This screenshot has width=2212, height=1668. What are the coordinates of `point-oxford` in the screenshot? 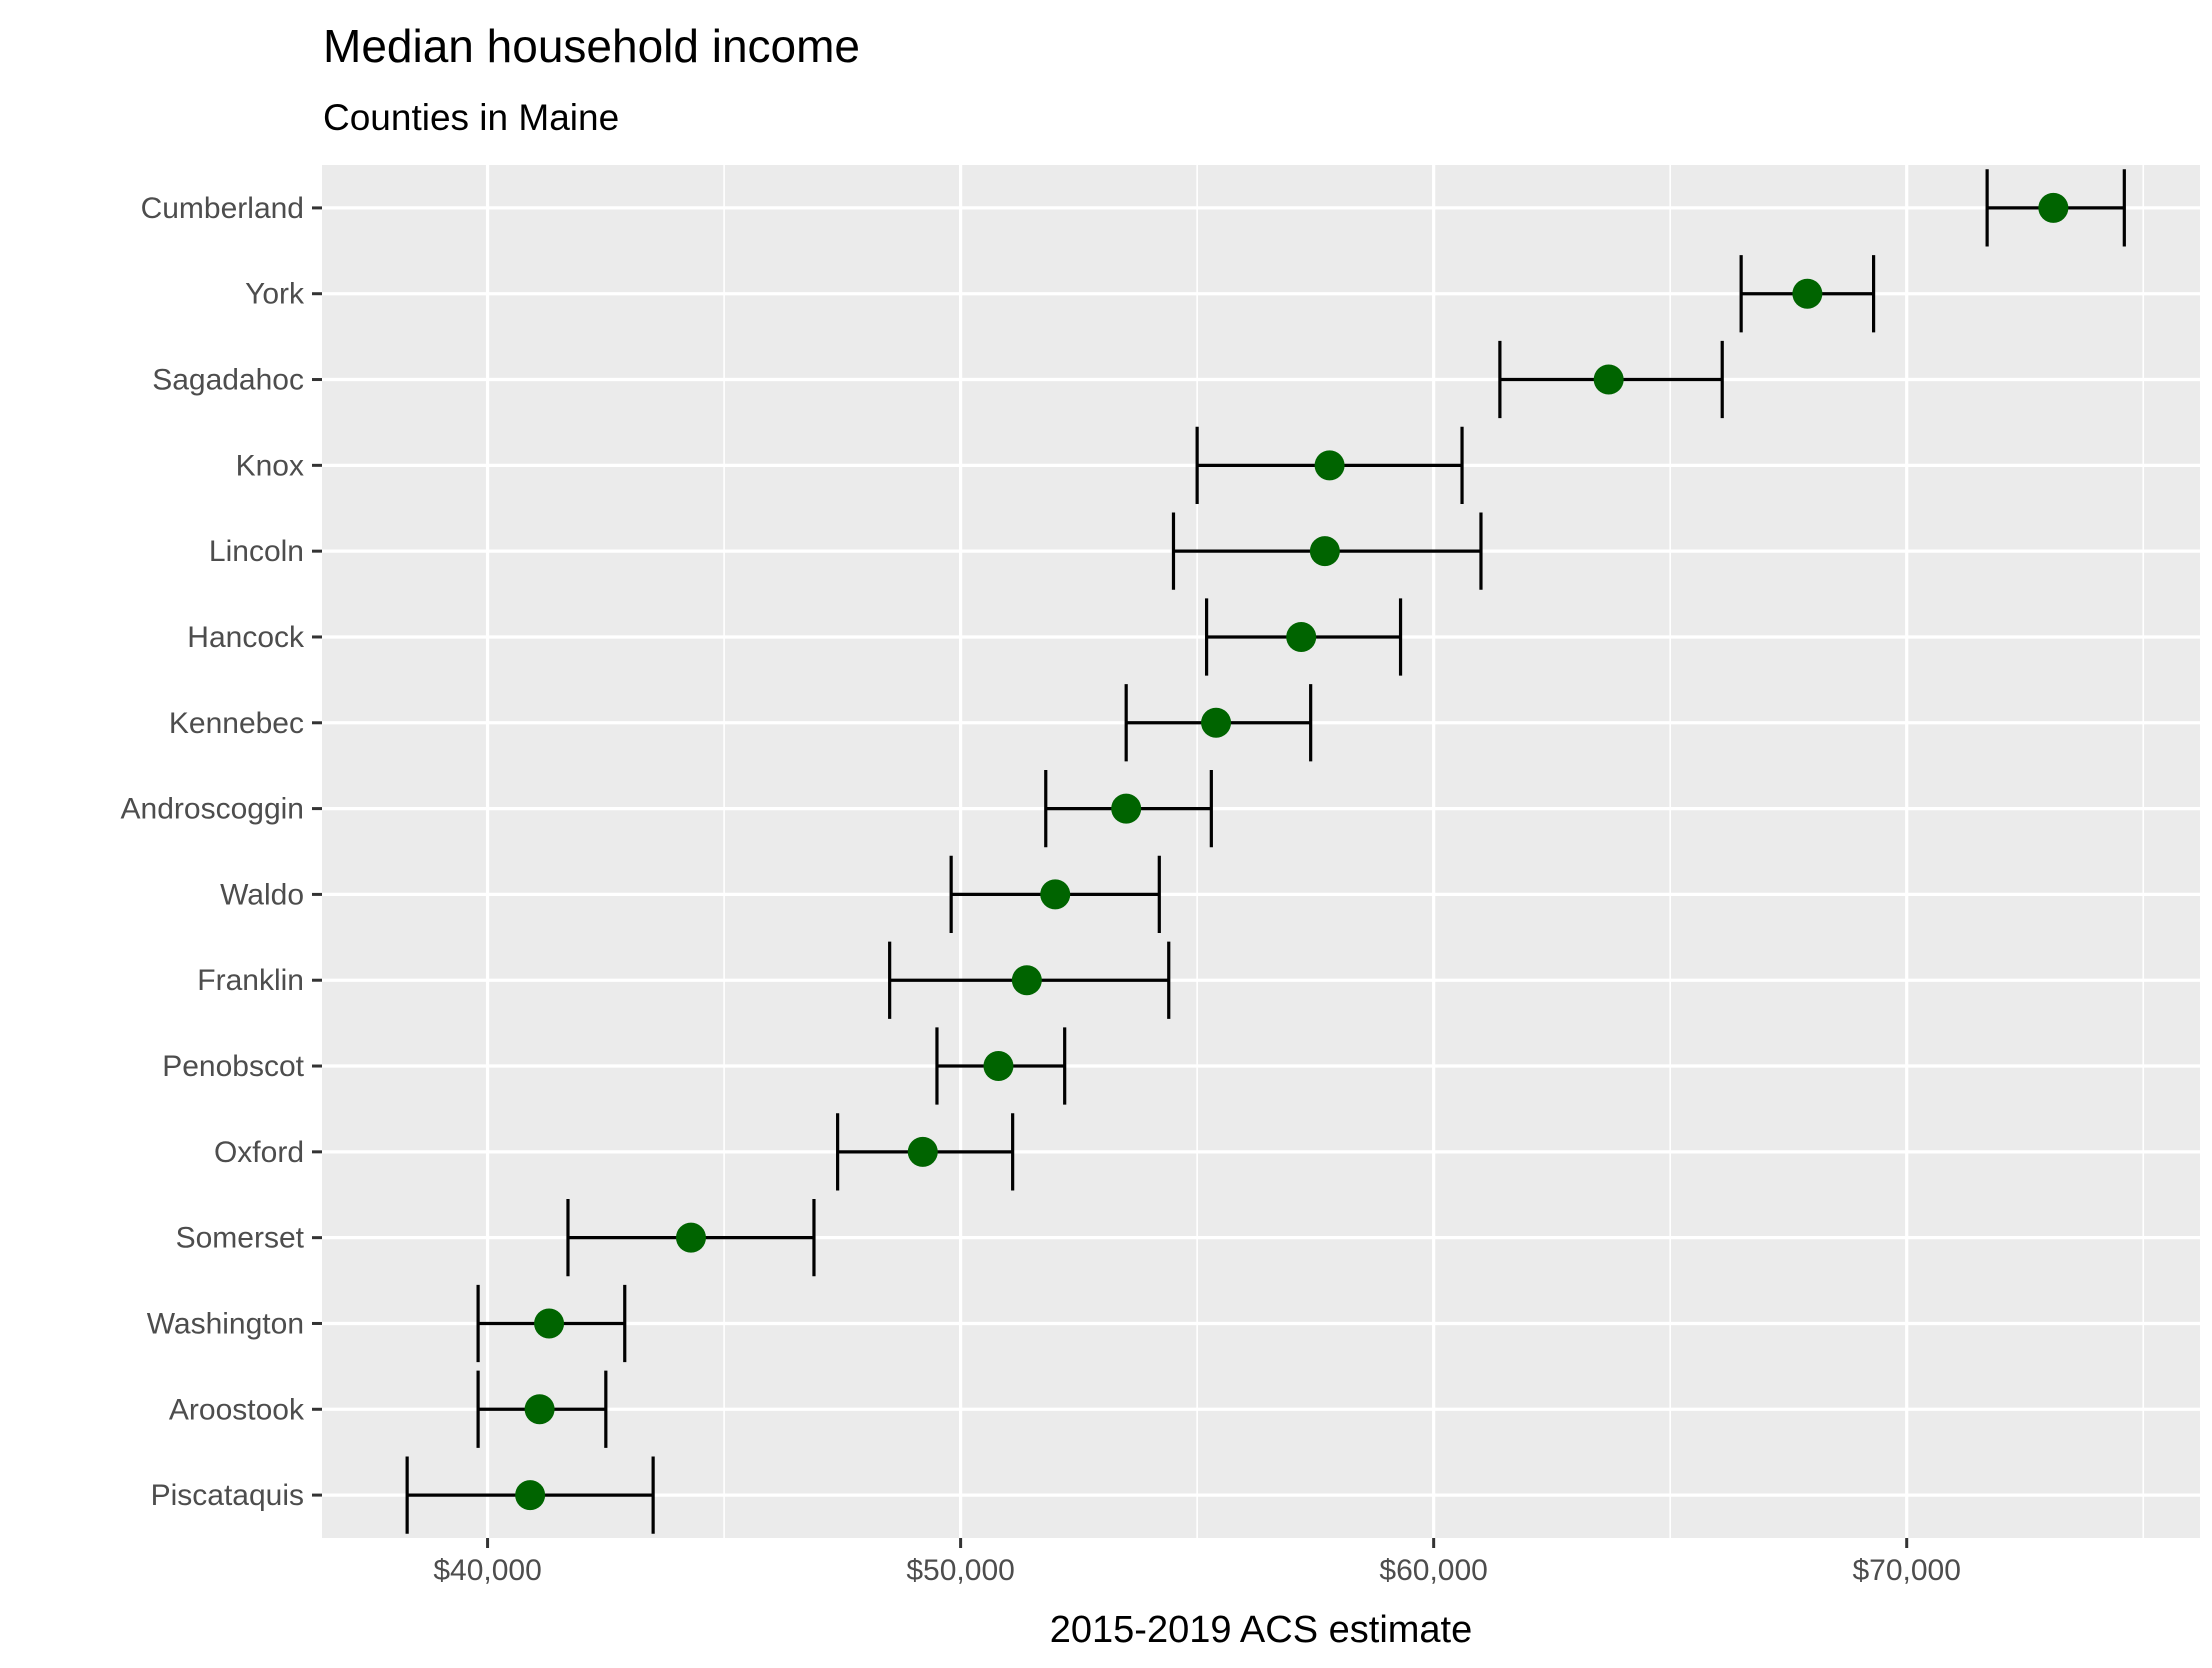 It's located at (922, 1151).